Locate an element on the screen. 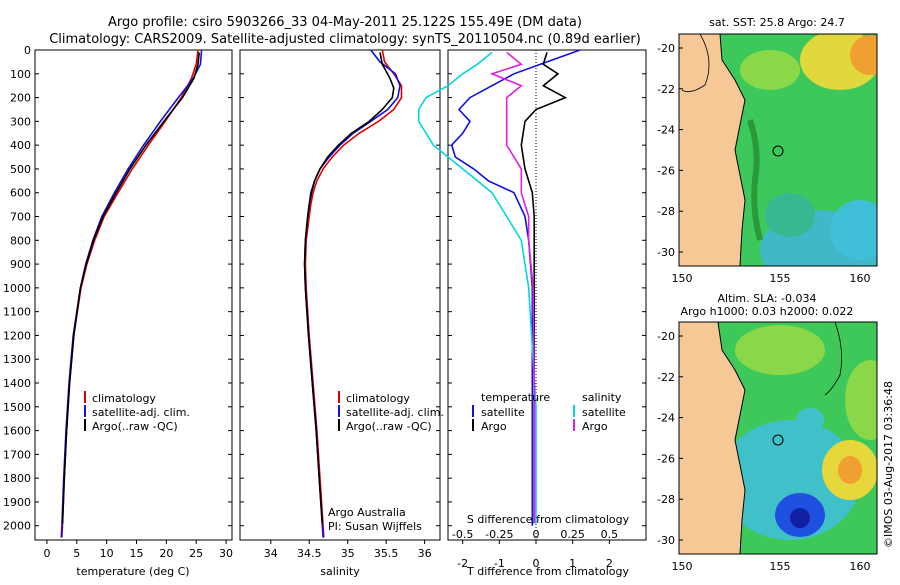 This screenshot has width=900, height=585. s-tick-label: 0 is located at coordinates (536, 534).